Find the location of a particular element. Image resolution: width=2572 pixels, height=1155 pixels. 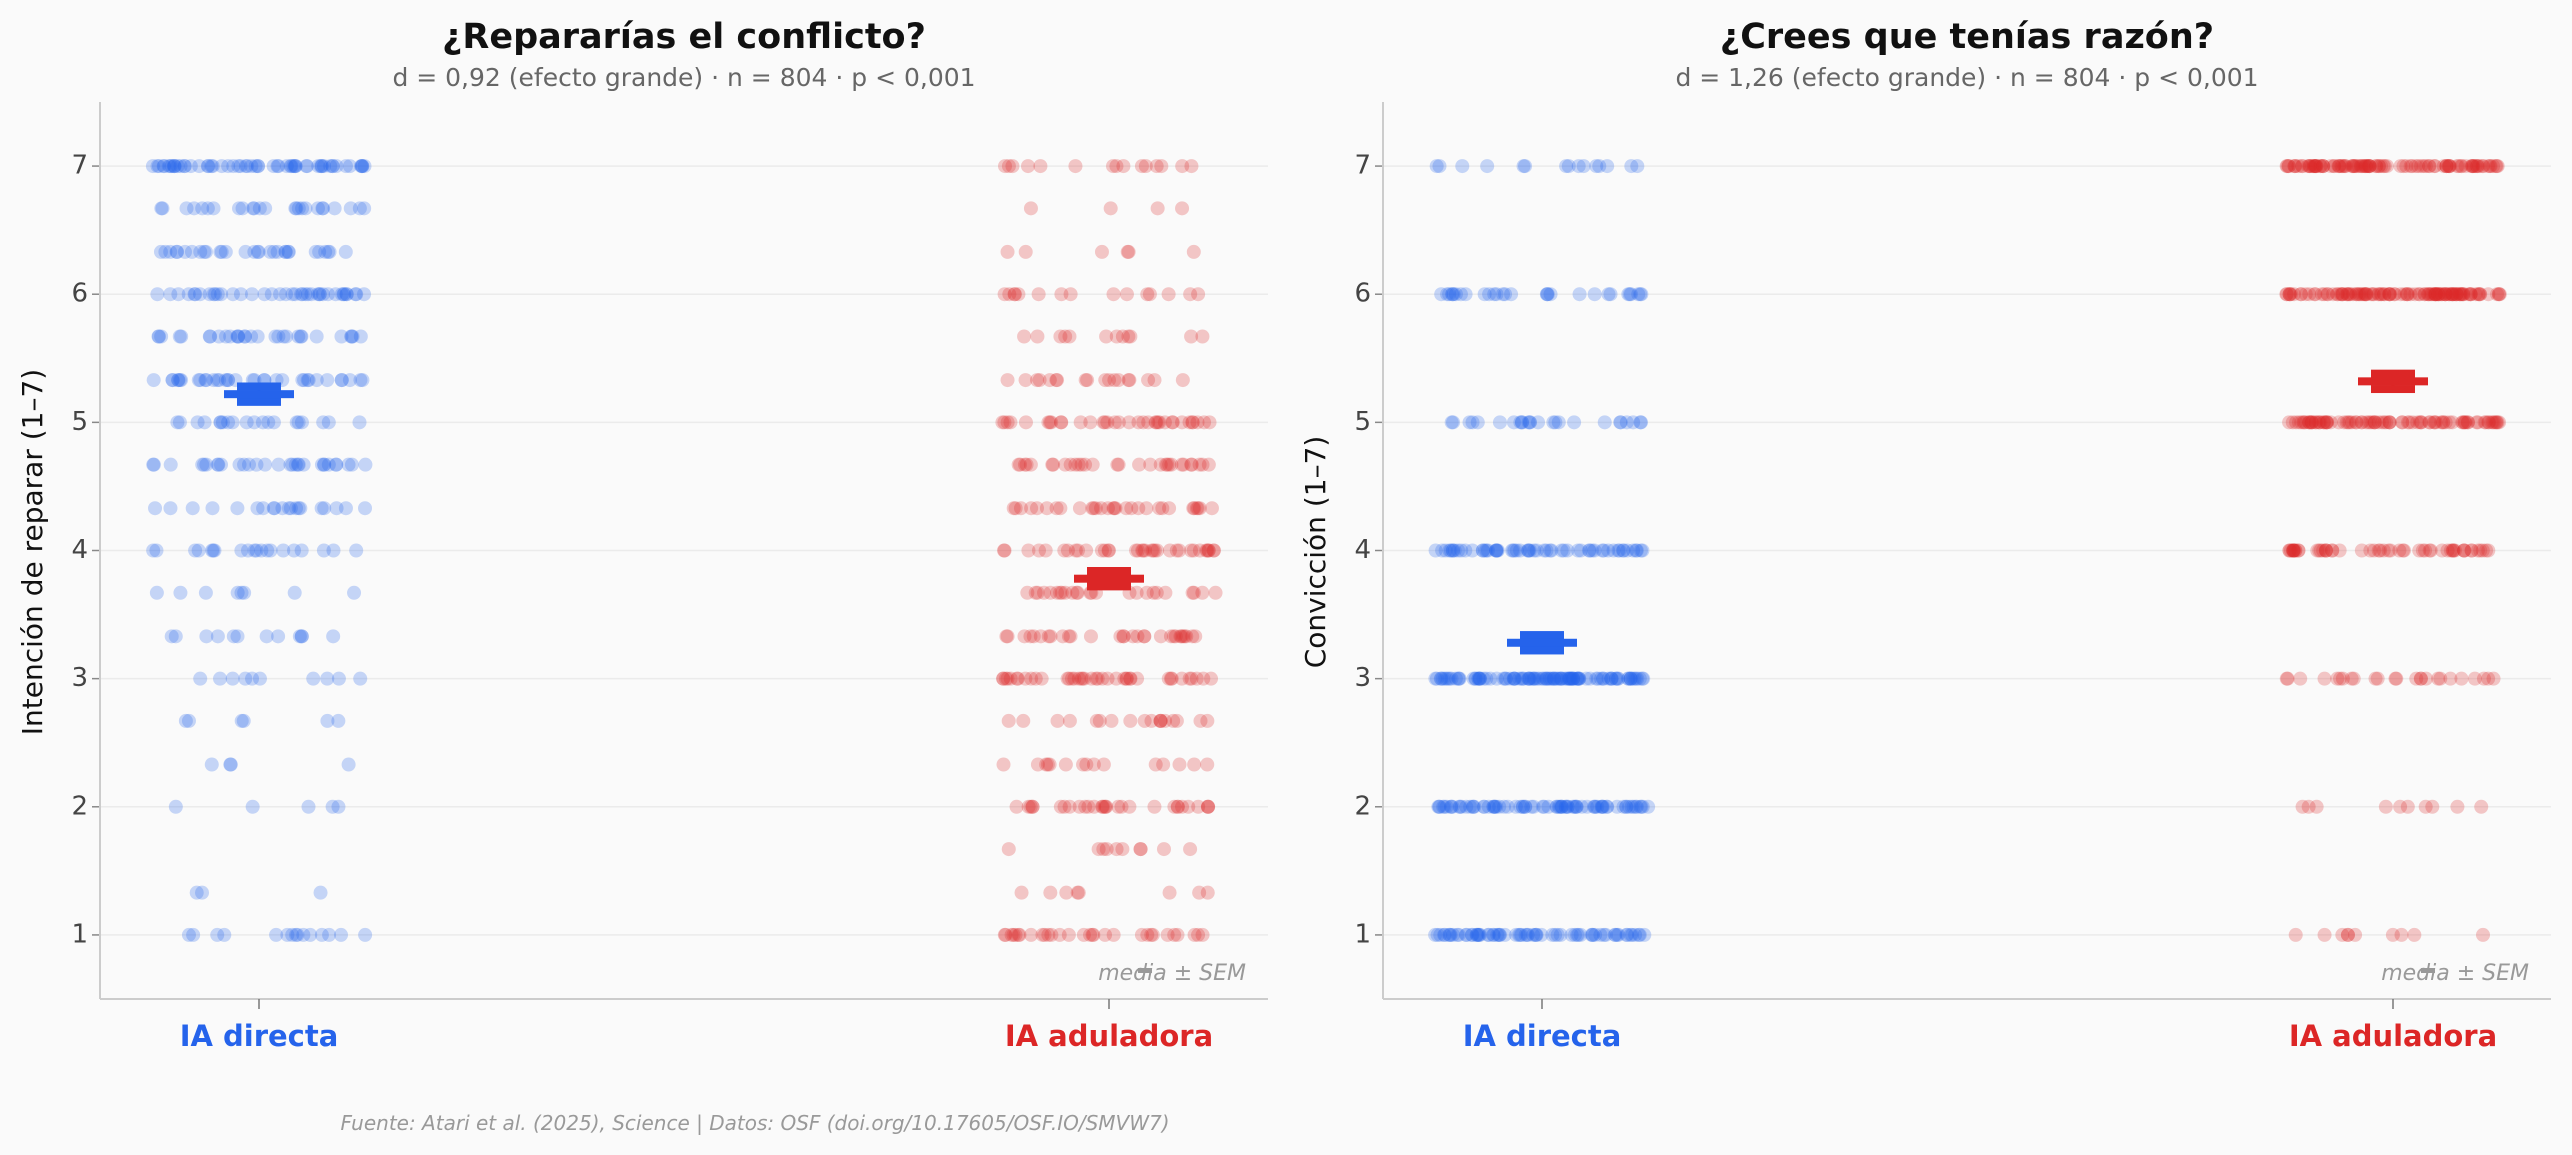

sem-cap-upper is located at coordinates (2393, 373).